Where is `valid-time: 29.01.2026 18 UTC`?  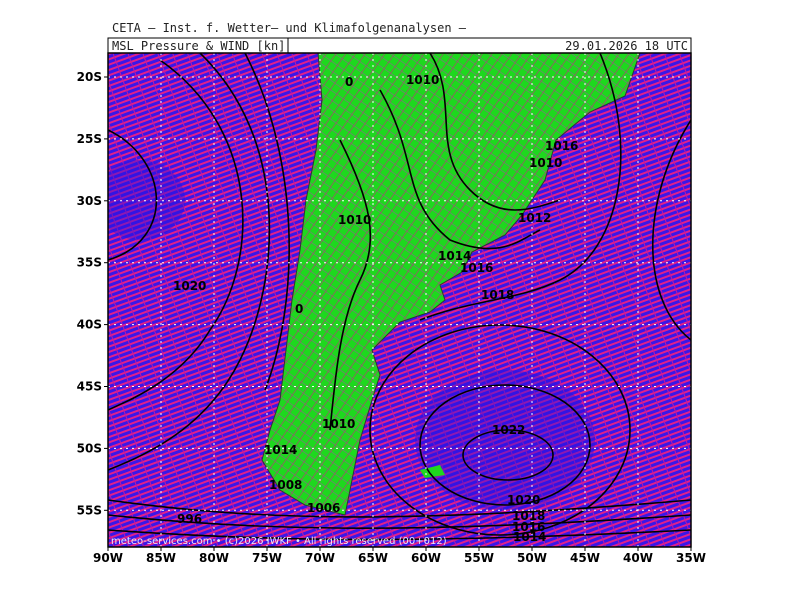
valid-time: 29.01.2026 18 UTC is located at coordinates (626, 46).